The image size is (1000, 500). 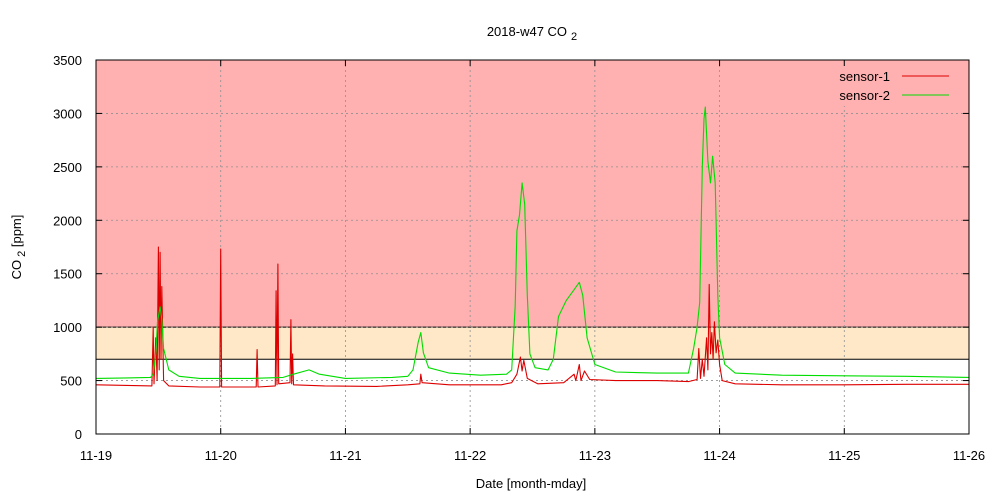 What do you see at coordinates (345, 455) in the screenshot?
I see `x-tick-label-11-21: 11-21` at bounding box center [345, 455].